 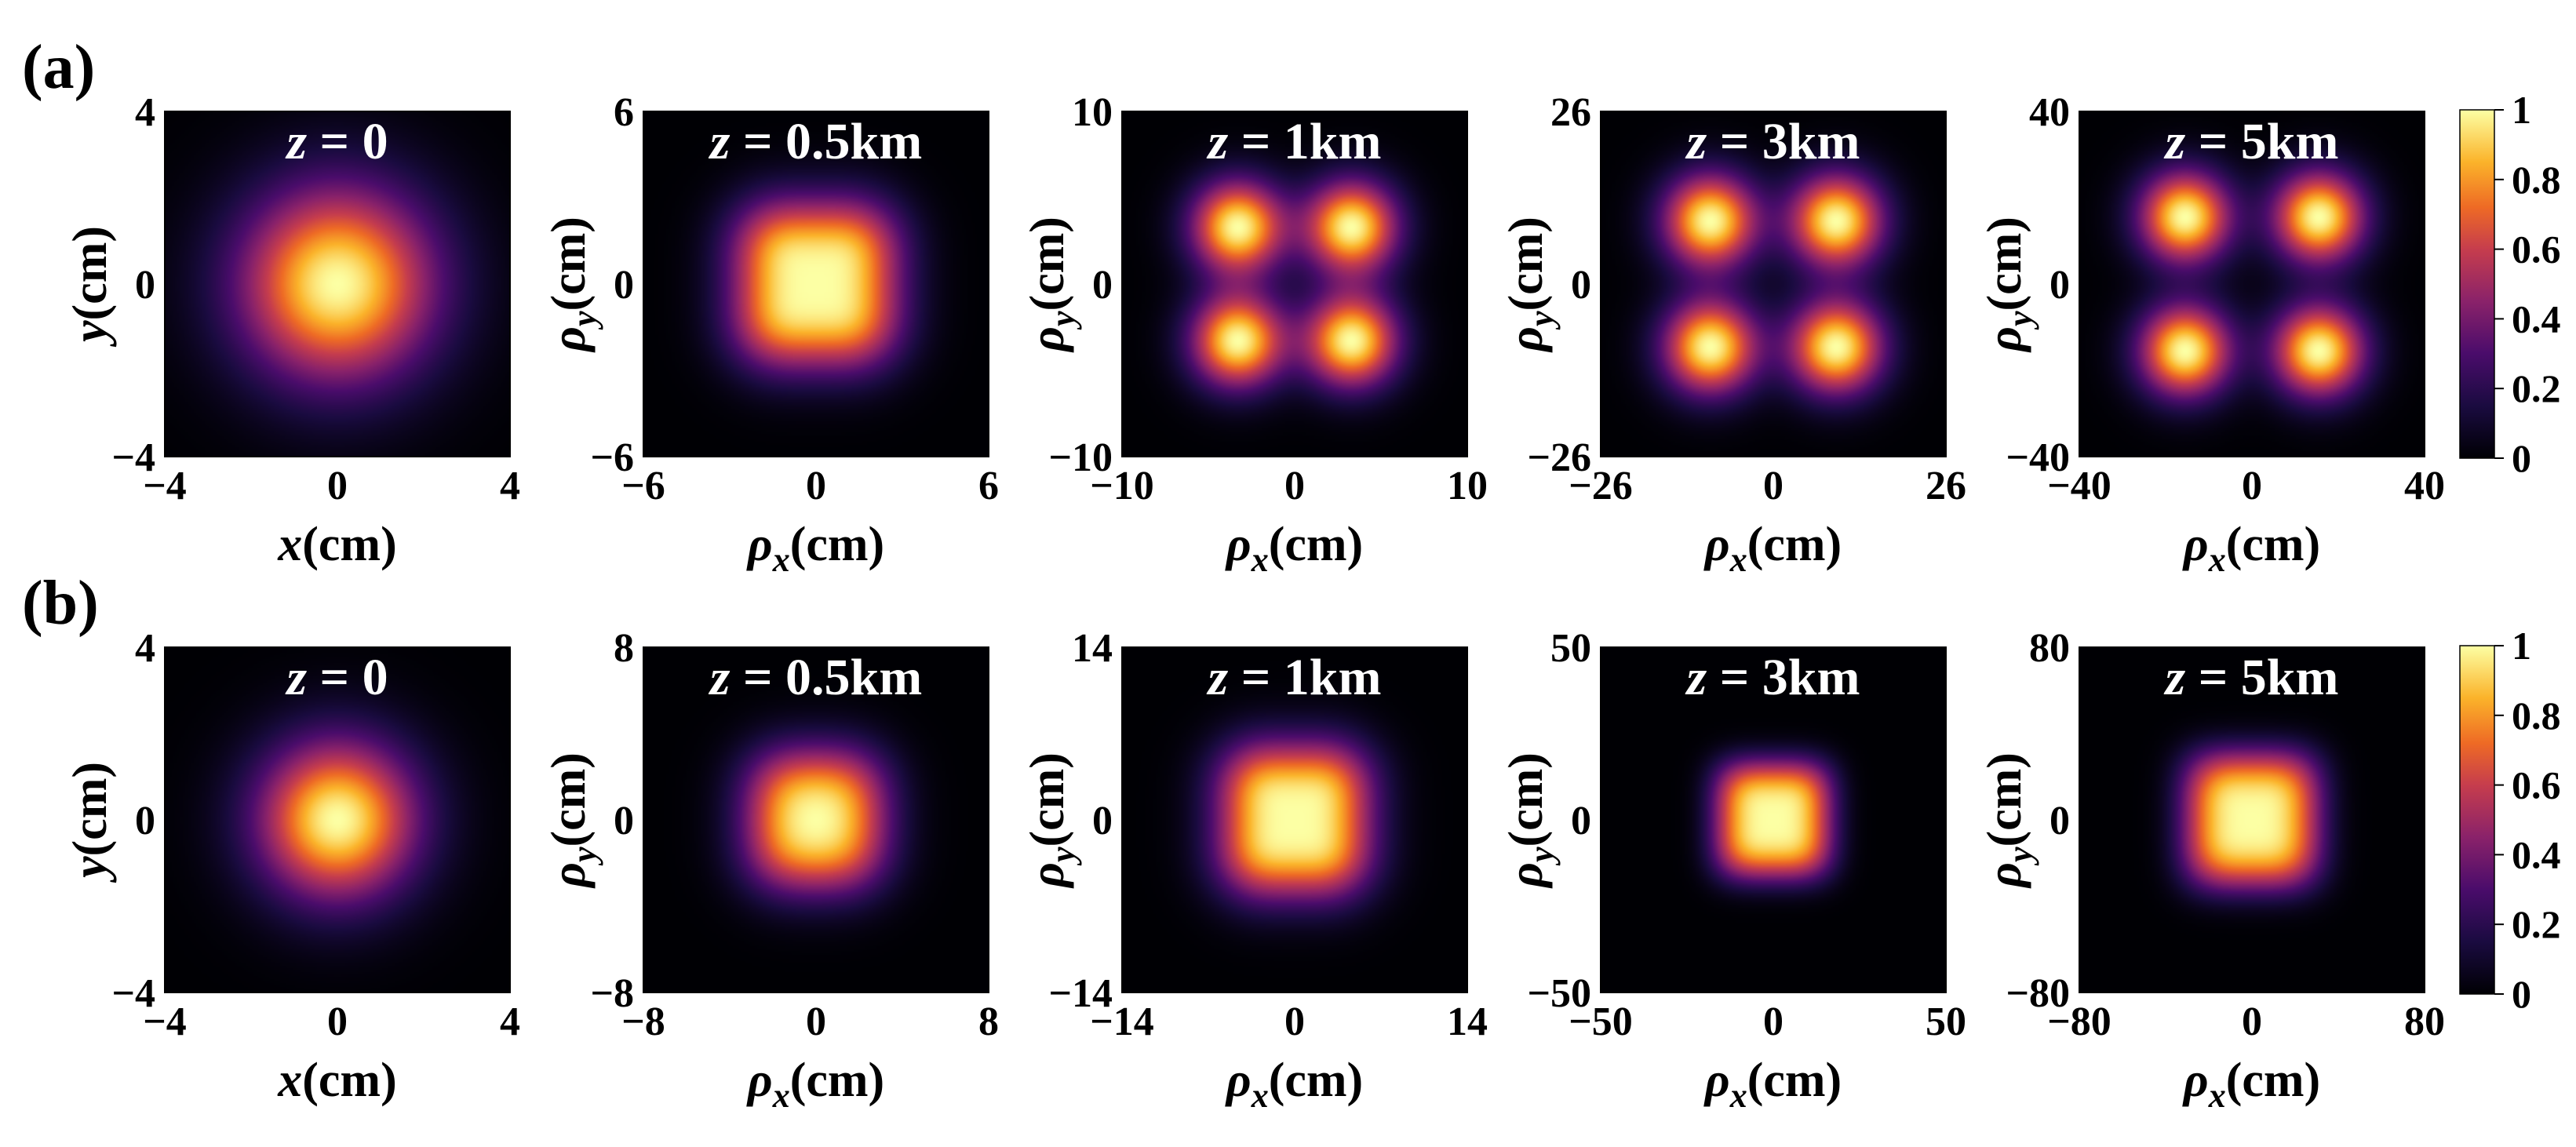 What do you see at coordinates (1601, 486) in the screenshot?
I see `x-tick-label: −26` at bounding box center [1601, 486].